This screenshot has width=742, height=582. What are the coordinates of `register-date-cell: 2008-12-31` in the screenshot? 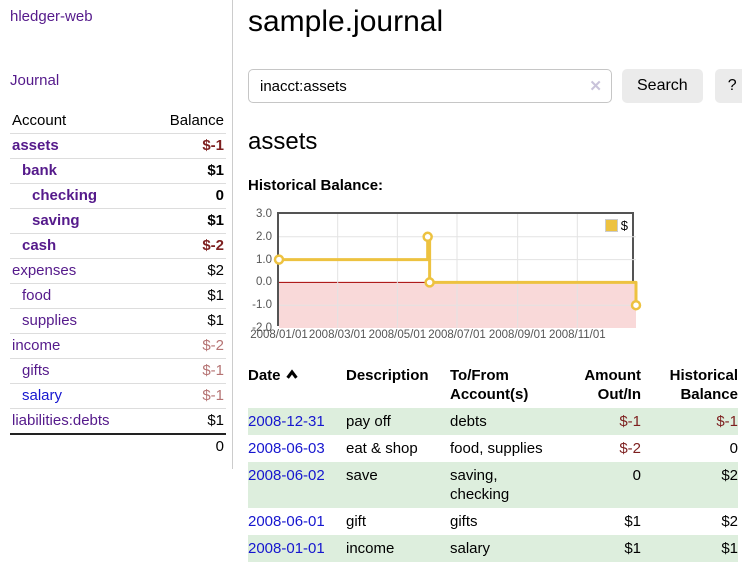 It's located at (297, 421).